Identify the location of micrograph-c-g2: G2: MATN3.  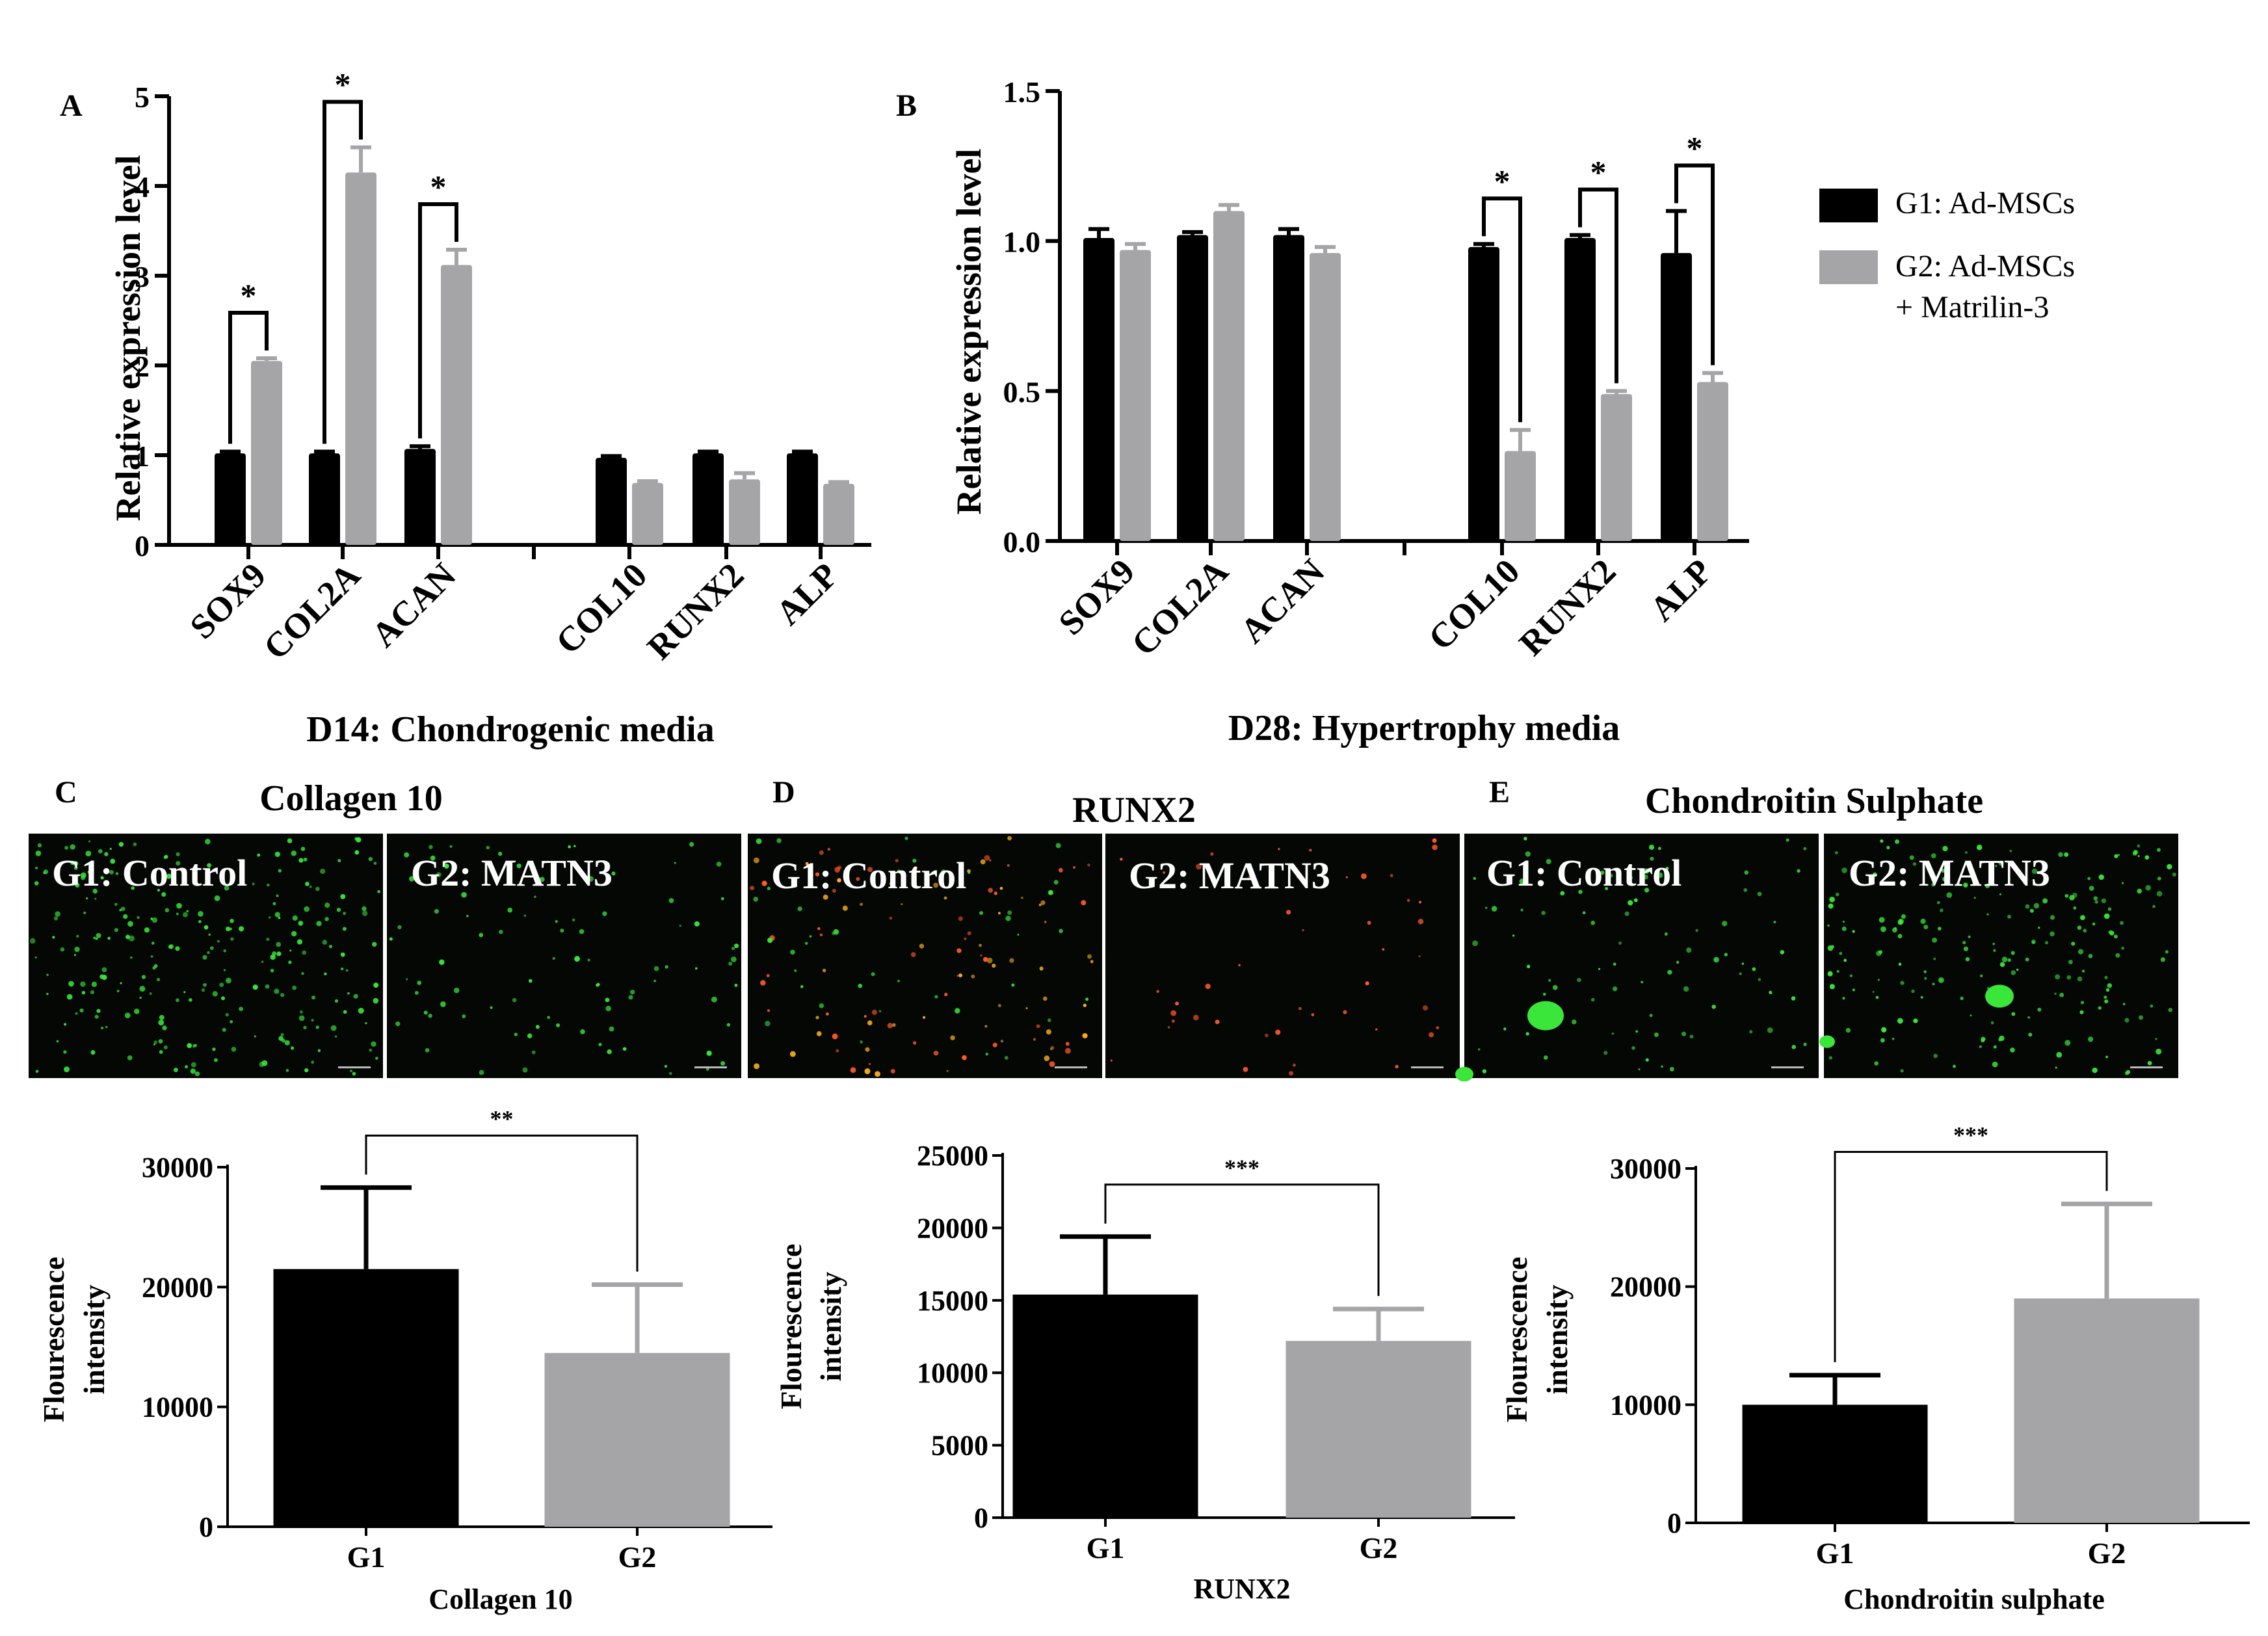
(564, 956).